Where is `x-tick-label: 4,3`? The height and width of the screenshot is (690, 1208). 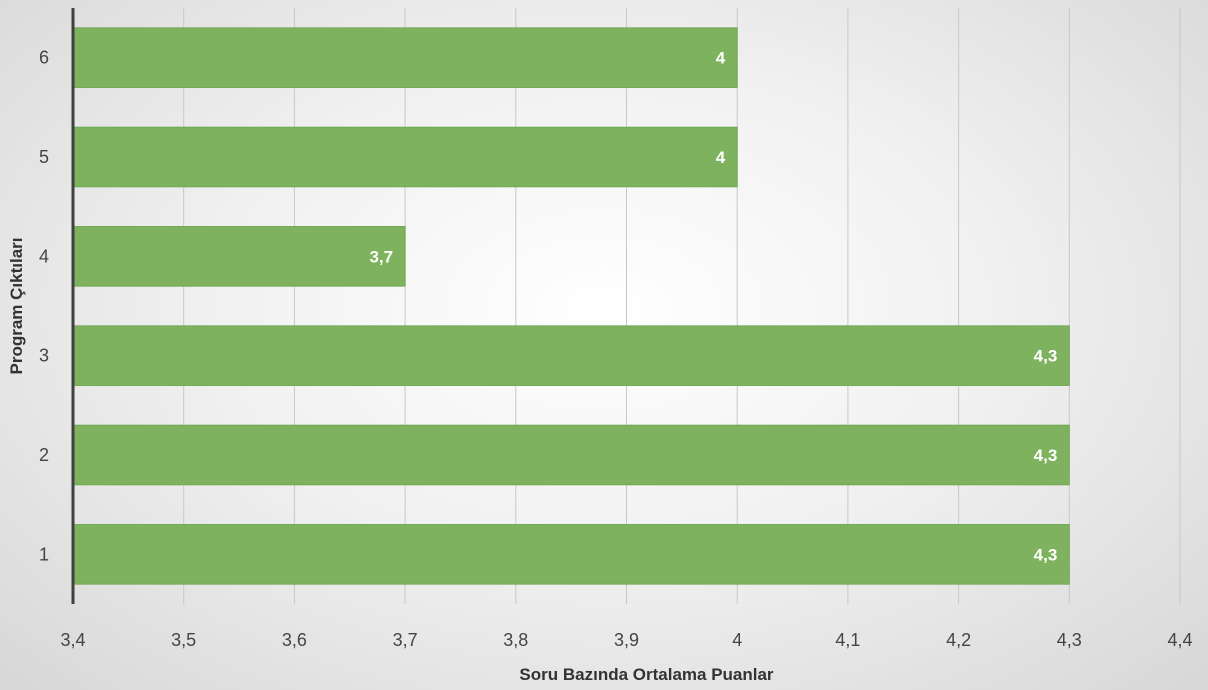
x-tick-label: 4,3 is located at coordinates (1069, 640).